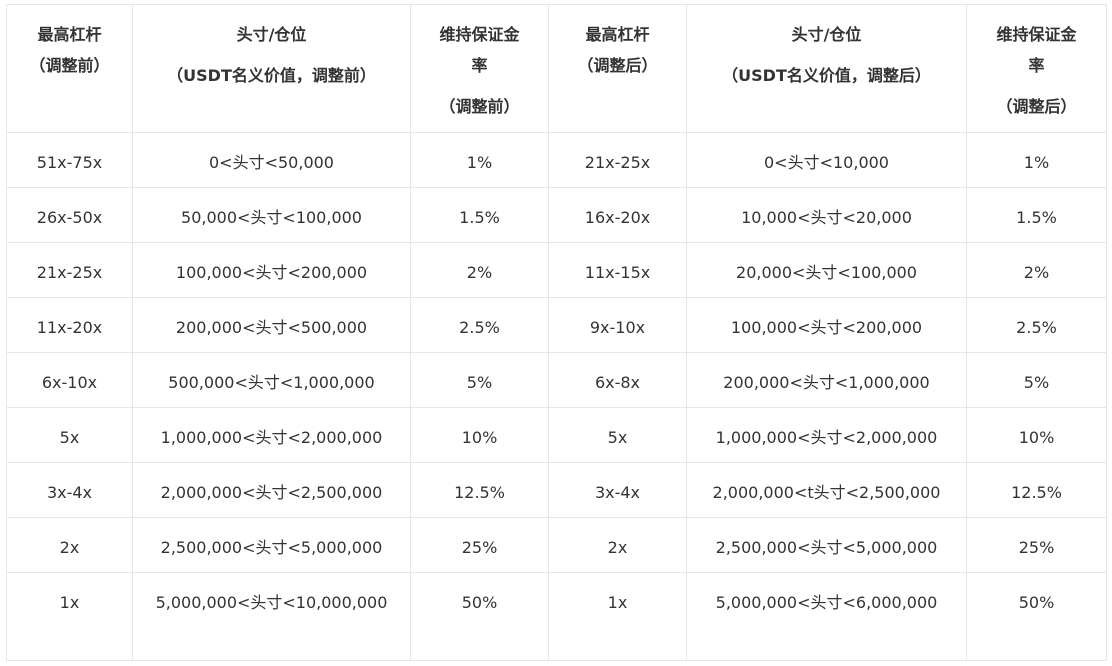  I want to click on cell-max-leverage-after: 21x-25x, so click(617, 160).